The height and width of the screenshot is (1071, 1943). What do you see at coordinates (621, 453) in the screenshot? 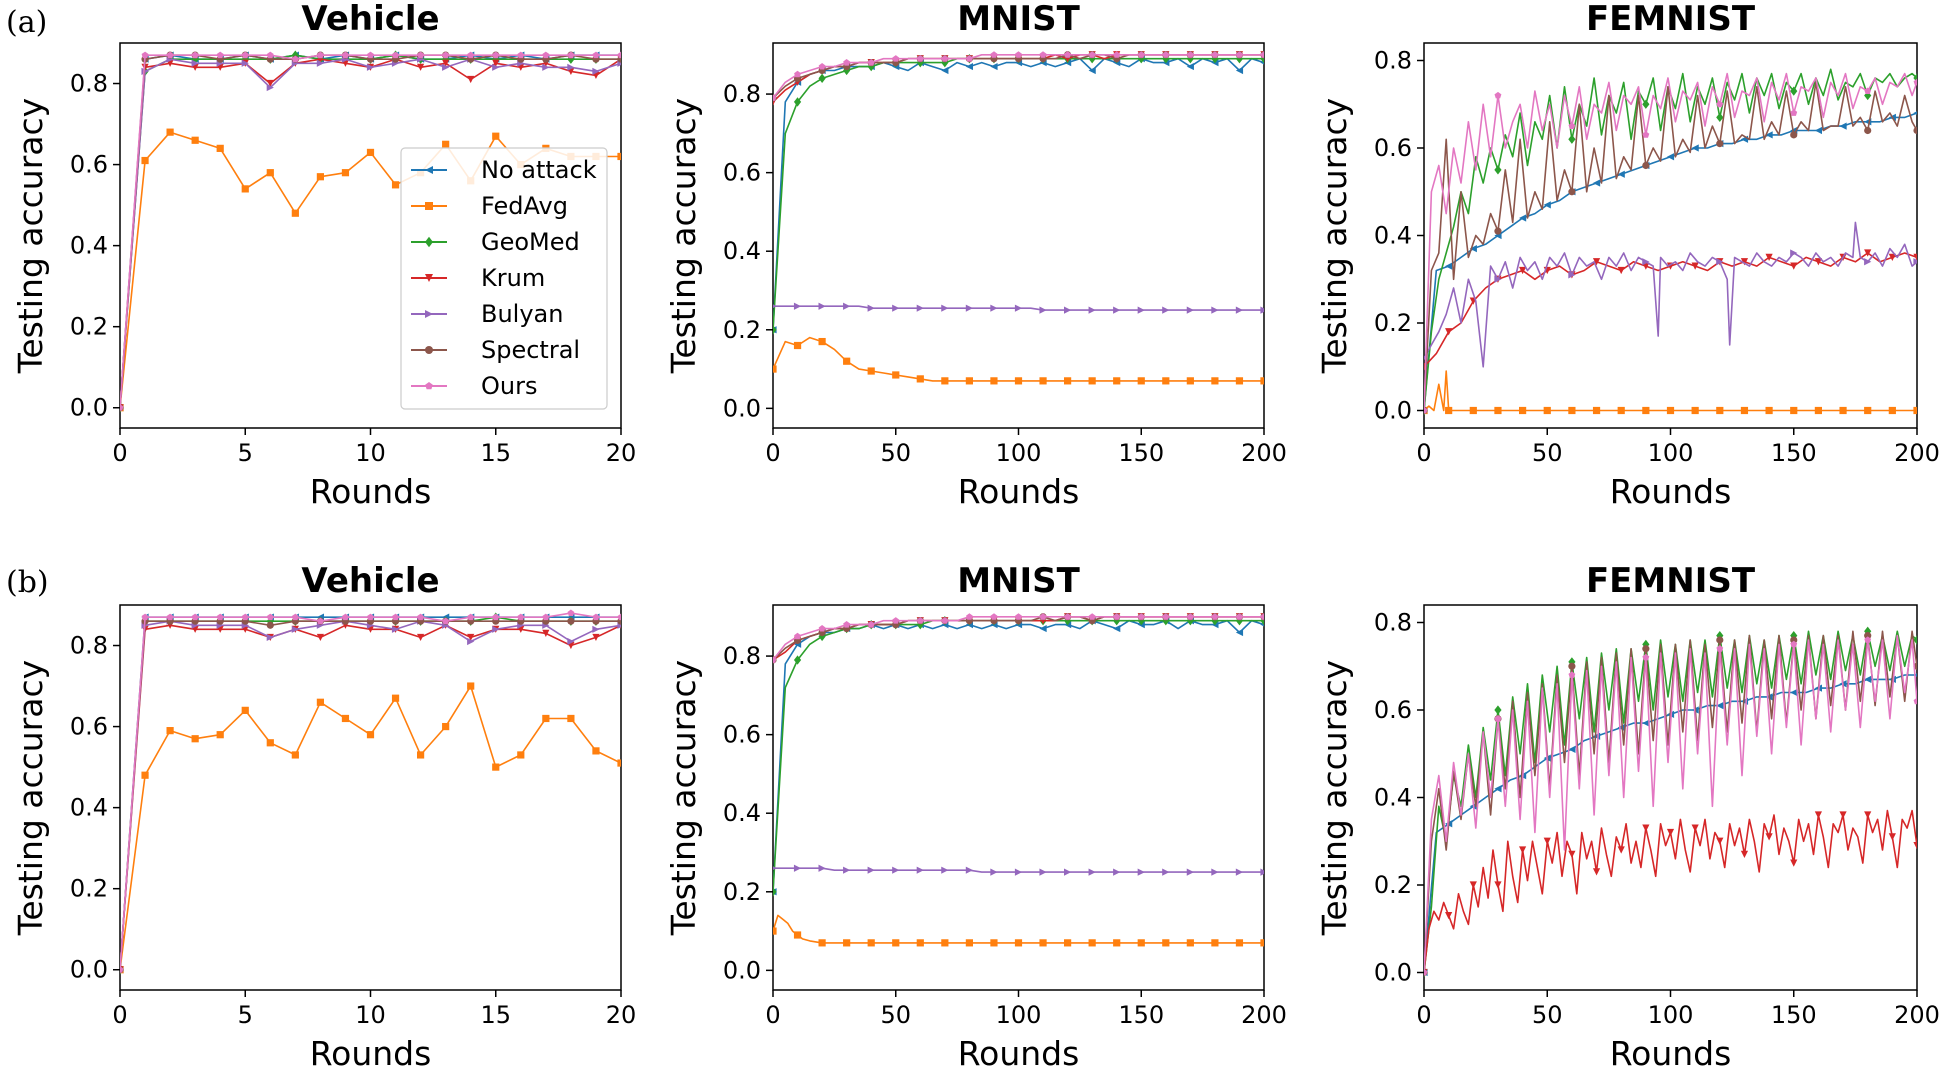
I see `x-tick-label: 20` at bounding box center [621, 453].